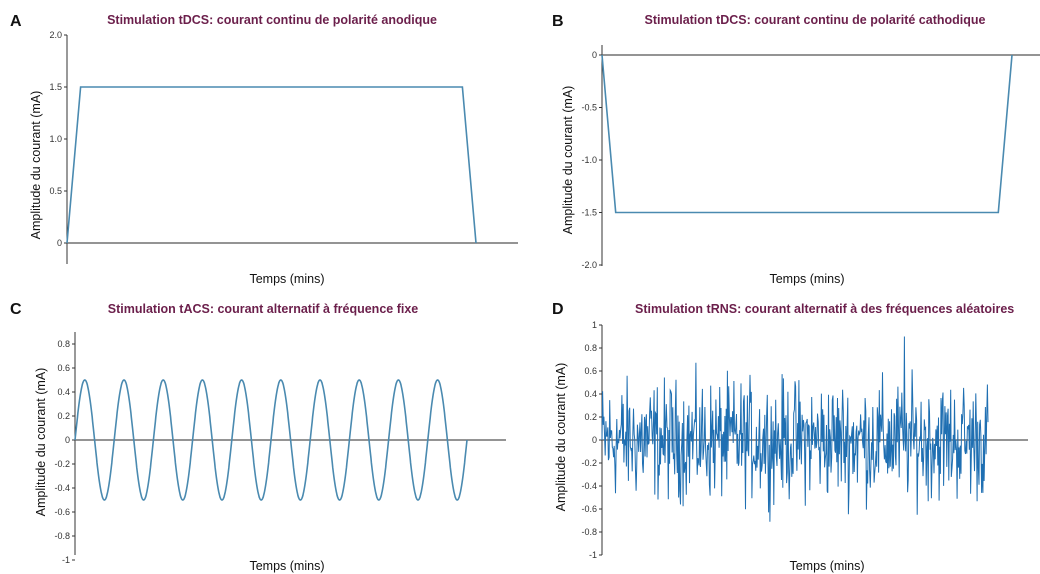 This screenshot has width=1040, height=574. Describe the element at coordinates (589, 160) in the screenshot. I see `y-tick-label: -1.0` at that location.